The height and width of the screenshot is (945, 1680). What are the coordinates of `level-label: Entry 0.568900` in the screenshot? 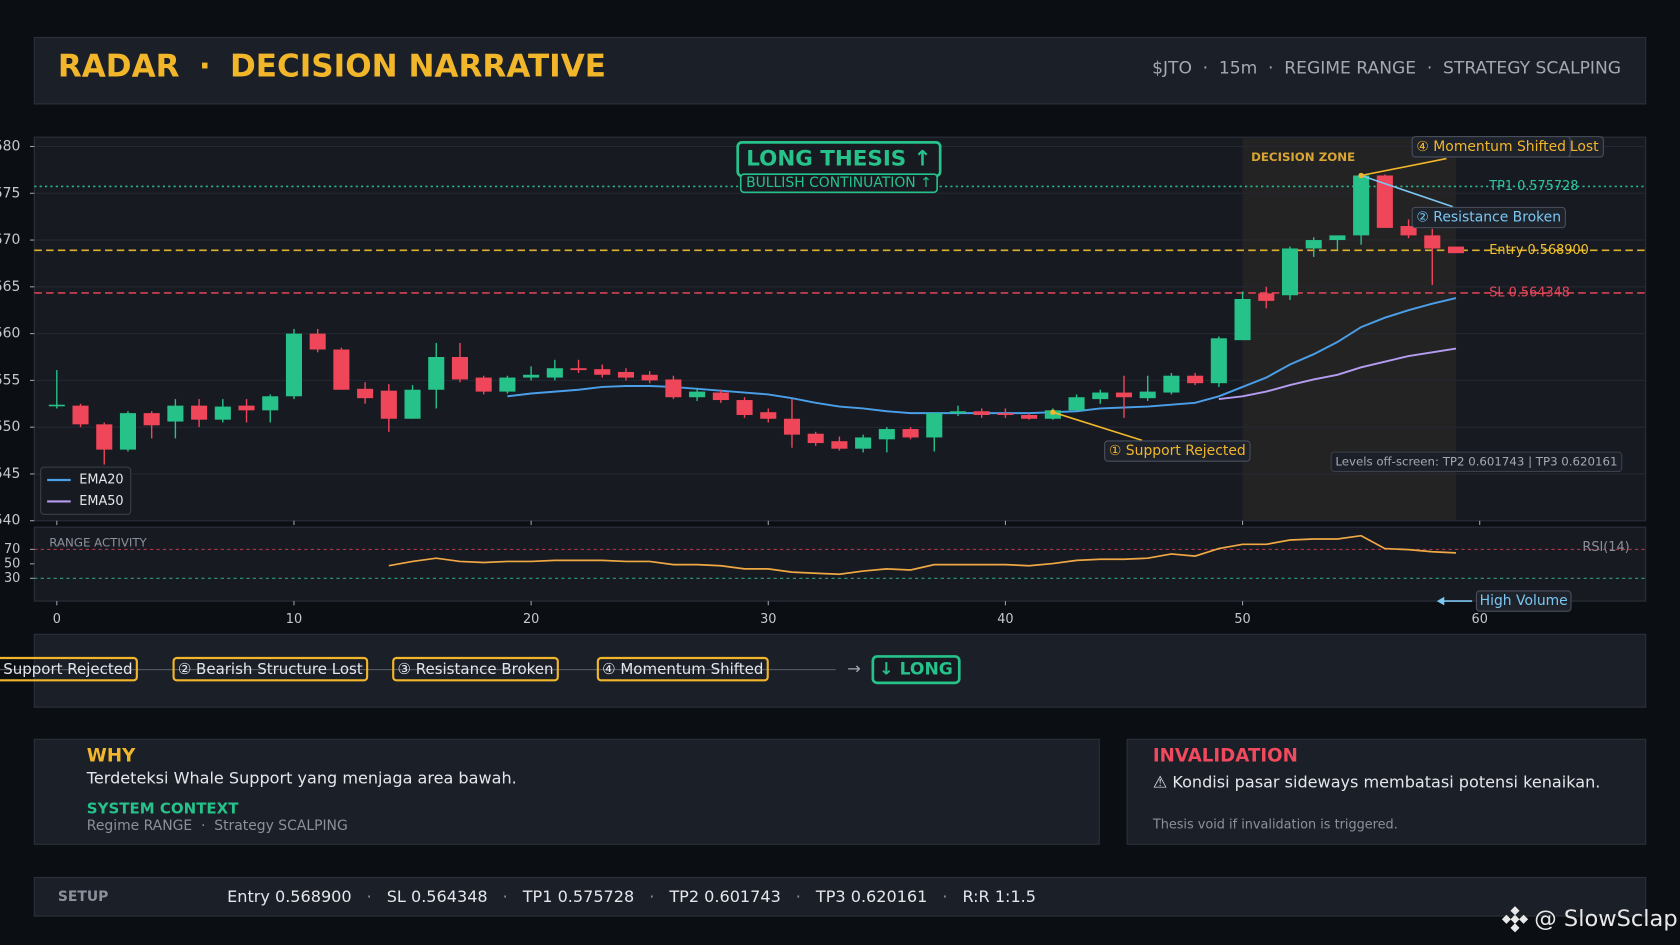 It's located at (1539, 250).